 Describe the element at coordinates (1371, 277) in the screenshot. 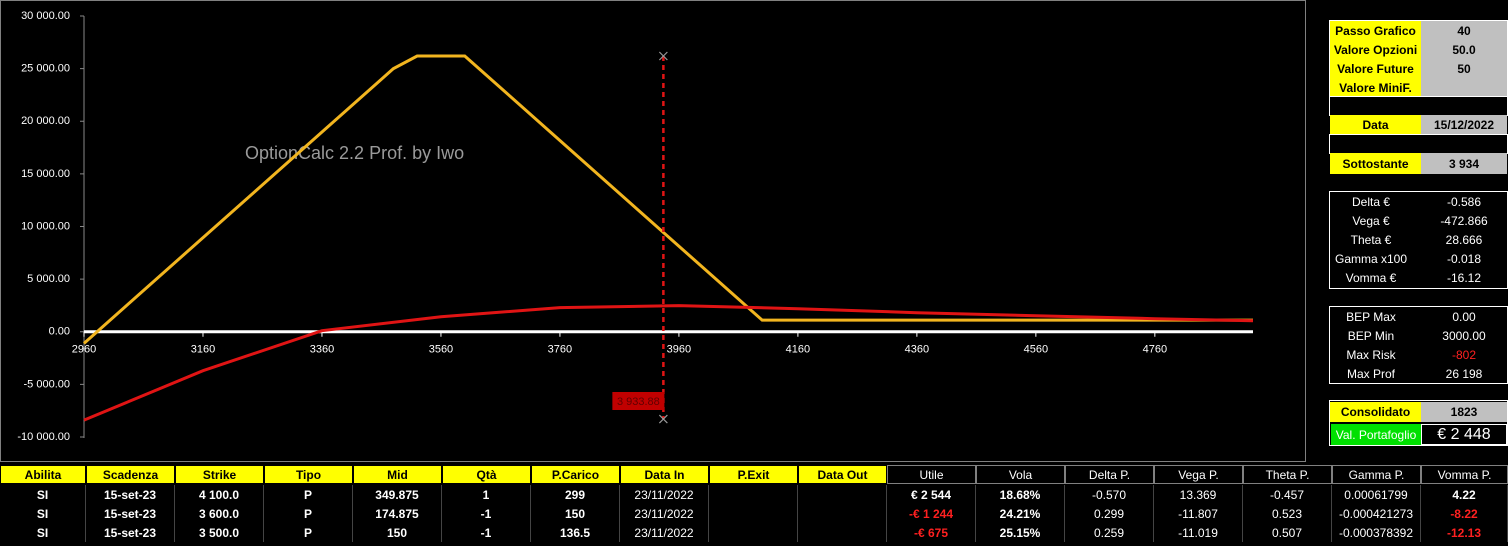

I see `greek-label: Vomma €` at that location.